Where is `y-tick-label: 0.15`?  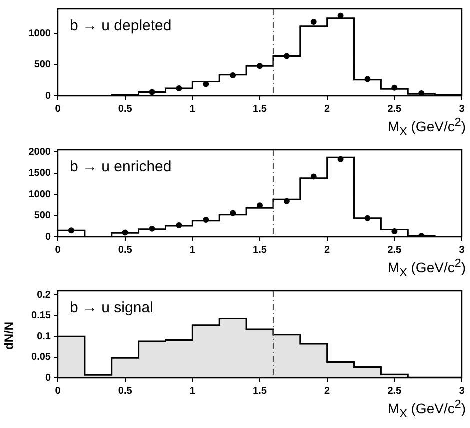
y-tick-label: 0.15 is located at coordinates (42, 316).